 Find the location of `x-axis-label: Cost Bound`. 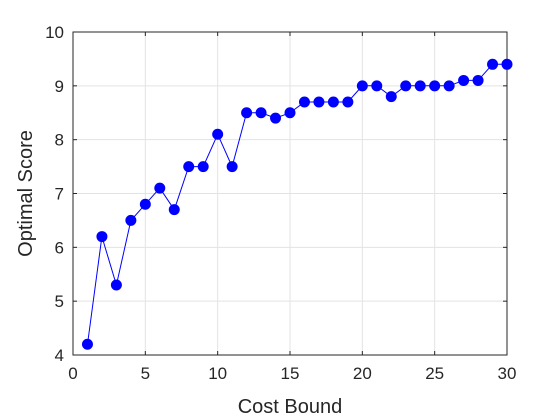

x-axis-label: Cost Bound is located at coordinates (290, 407).